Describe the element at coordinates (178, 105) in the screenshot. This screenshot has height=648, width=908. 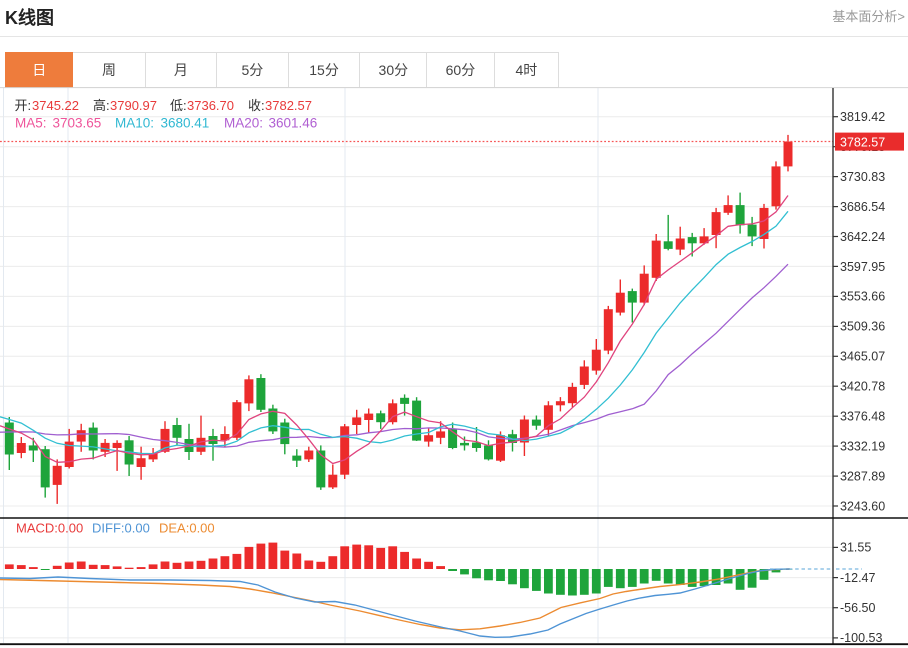
I see `svg-text: 低:` at that location.